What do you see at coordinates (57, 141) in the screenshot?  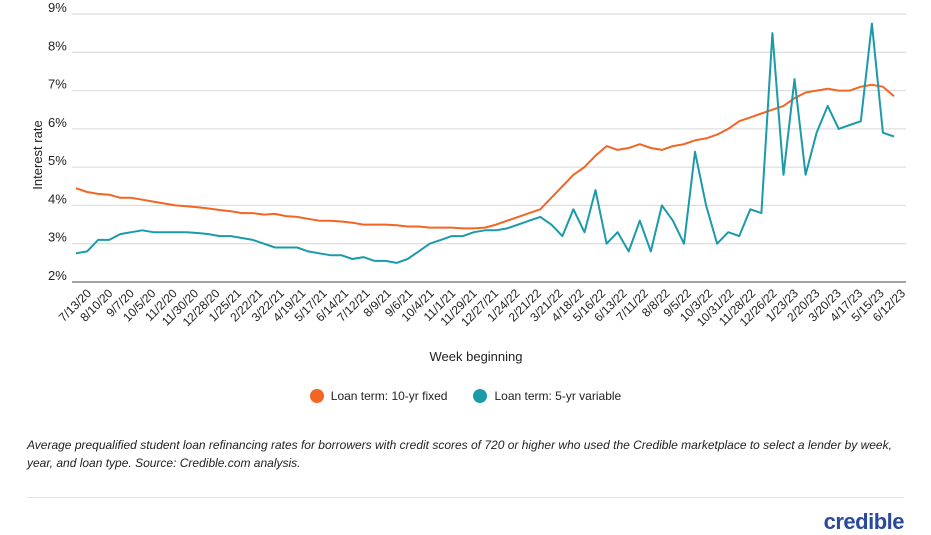 I see `y-axis-ticks: 2% 3% 4% 5% 6% 7% 8% 9%` at bounding box center [57, 141].